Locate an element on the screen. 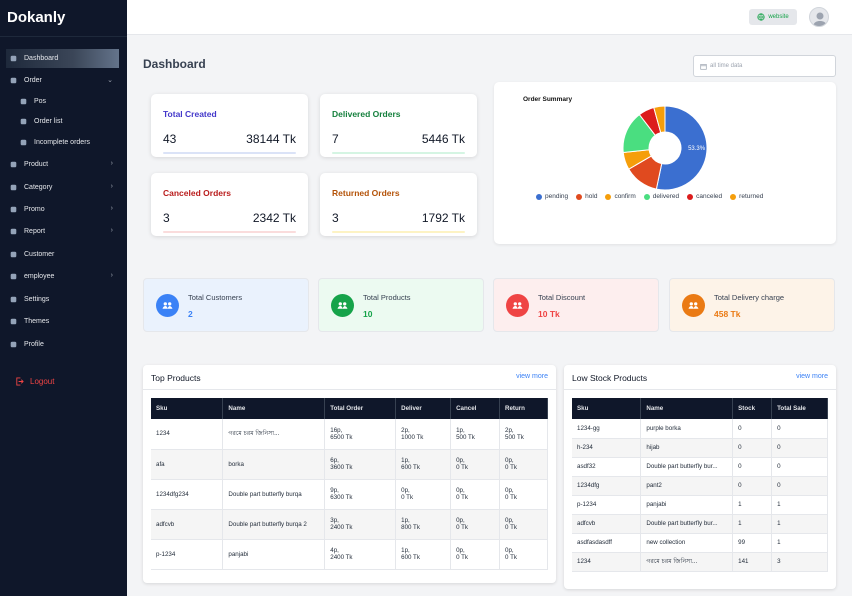 The image size is (852, 596). table-row: 1234 গরমে চরম জিনিসা... 141 3 is located at coordinates (700, 562).